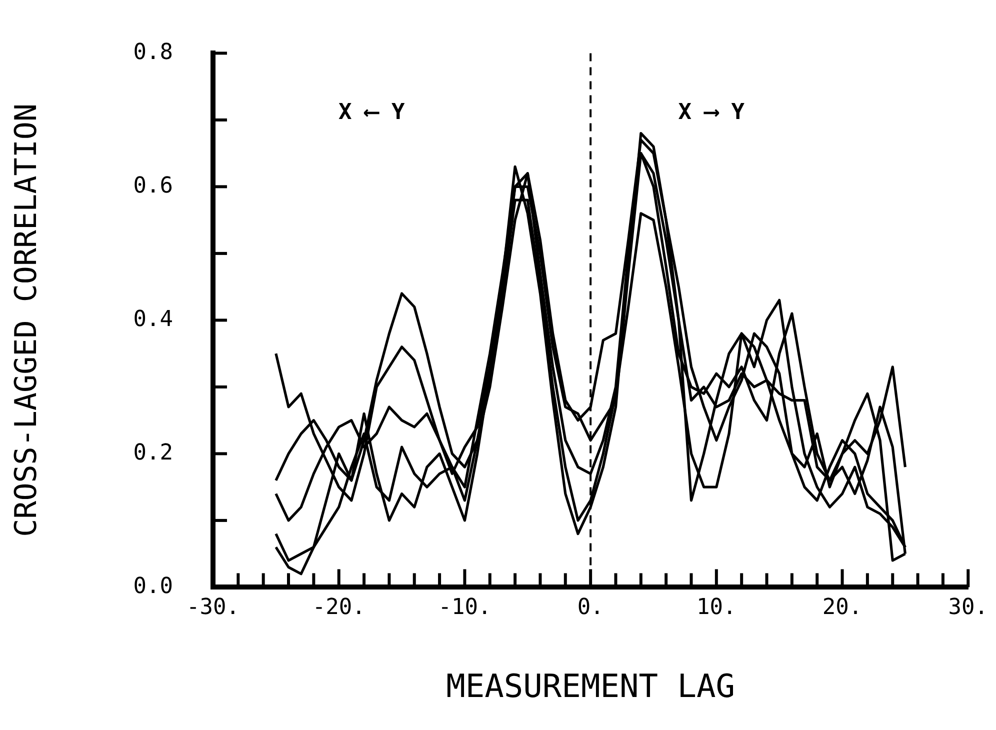 The height and width of the screenshot is (730, 996). What do you see at coordinates (26, 320) in the screenshot?
I see `y-axis-title: CROSS-LAGGED CORRELATION` at bounding box center [26, 320].